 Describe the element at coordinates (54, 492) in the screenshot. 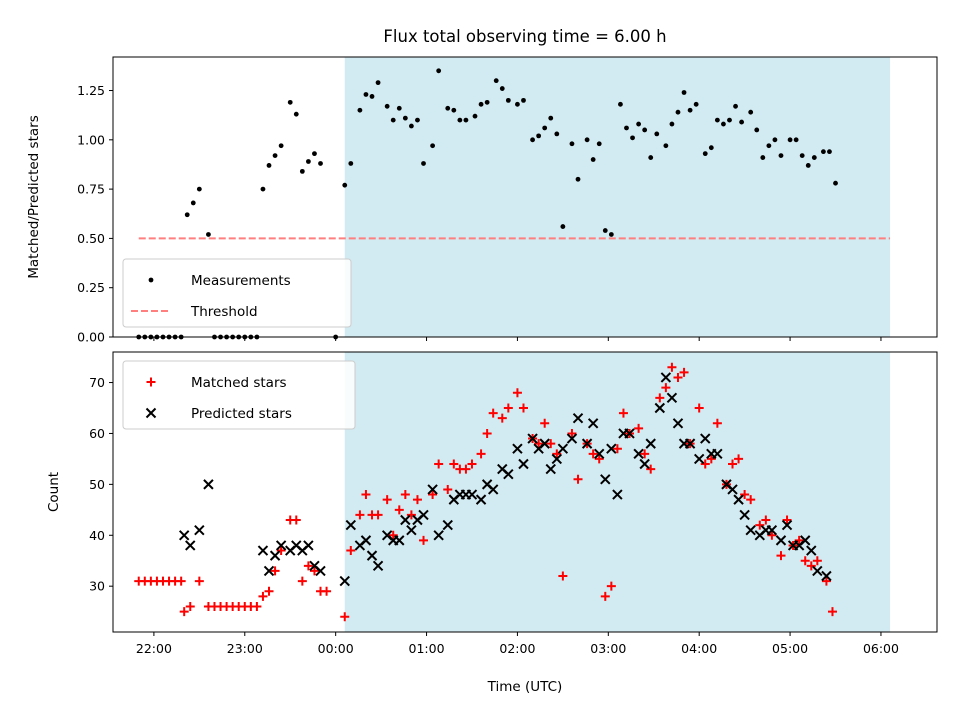

I see `bottom-ylabel: Count` at that location.